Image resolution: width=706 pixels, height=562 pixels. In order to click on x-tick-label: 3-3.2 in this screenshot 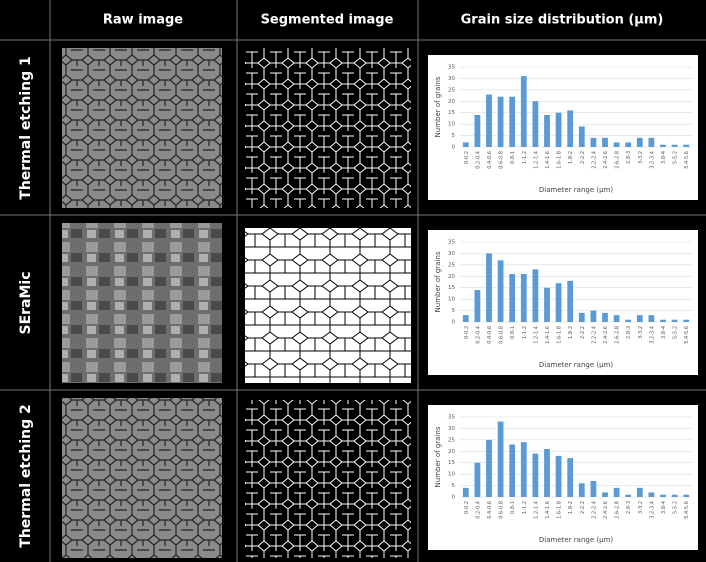, I will do `click(641, 332)`.